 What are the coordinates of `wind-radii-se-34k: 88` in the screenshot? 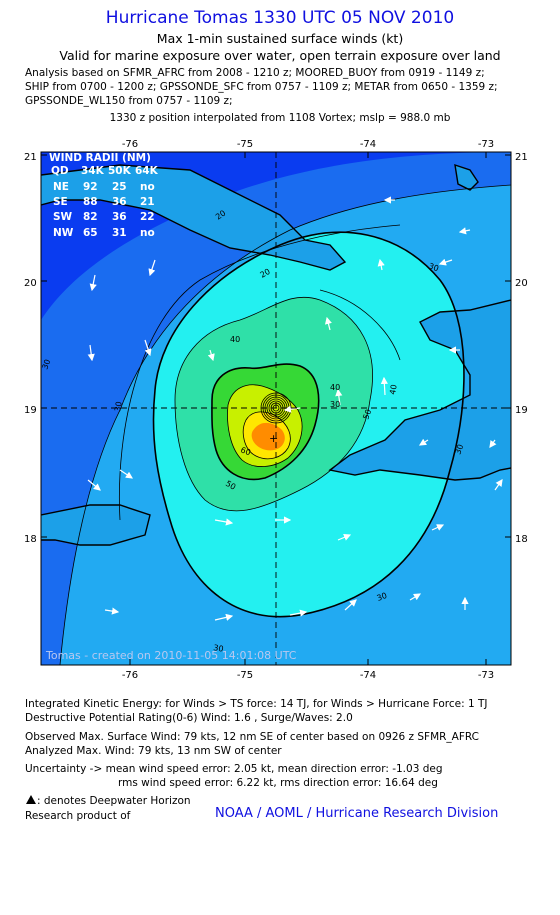 It's located at (90, 202).